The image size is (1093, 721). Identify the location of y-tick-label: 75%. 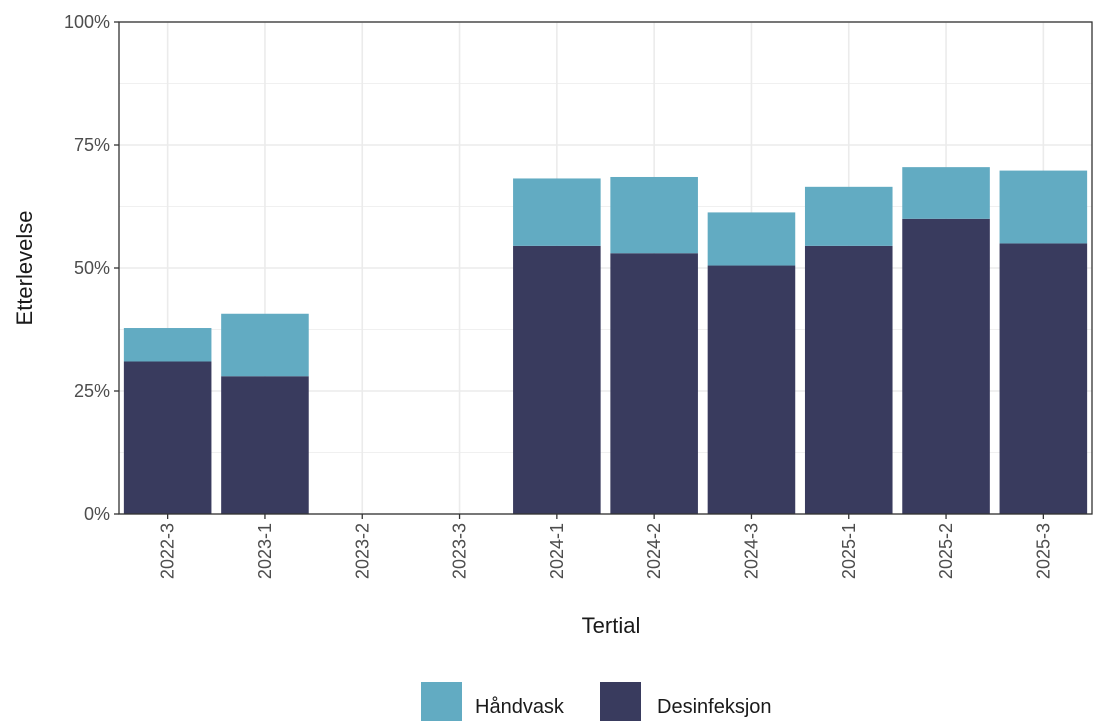
(92, 145).